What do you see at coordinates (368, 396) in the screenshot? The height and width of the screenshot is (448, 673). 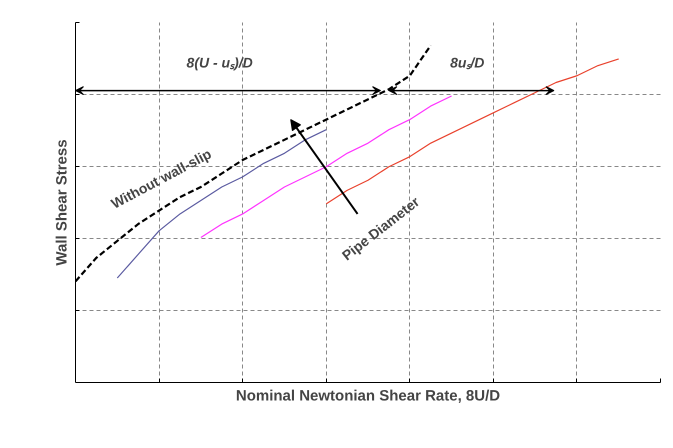 I see `x-axis-title: Nominal Newtonian Shear Rate, 8U/D` at bounding box center [368, 396].